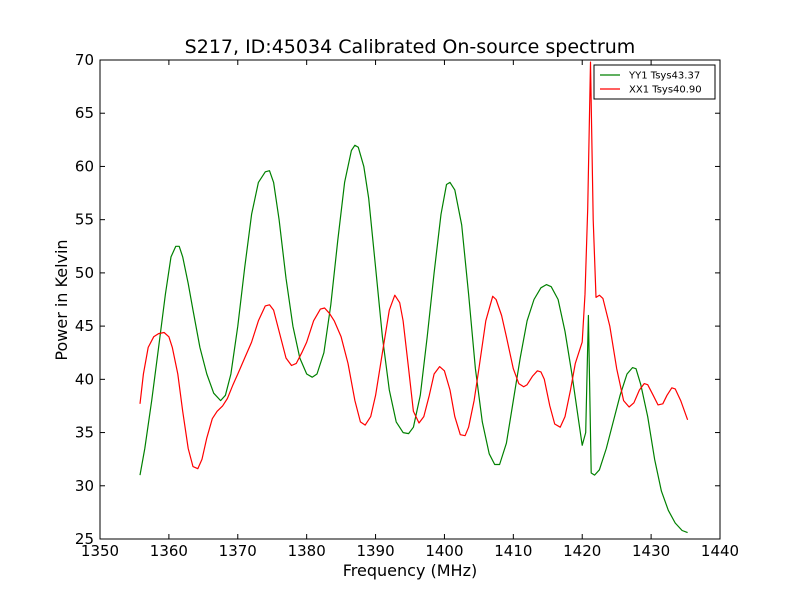 This screenshot has width=800, height=600. I want to click on legend-label: XX1 Tsys40.90, so click(665, 90).